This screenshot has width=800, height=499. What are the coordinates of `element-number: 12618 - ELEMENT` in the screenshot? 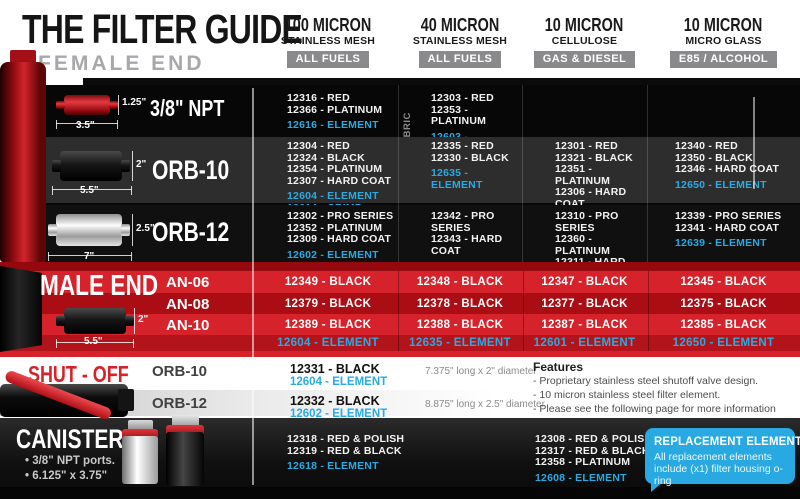 It's located at (333, 466).